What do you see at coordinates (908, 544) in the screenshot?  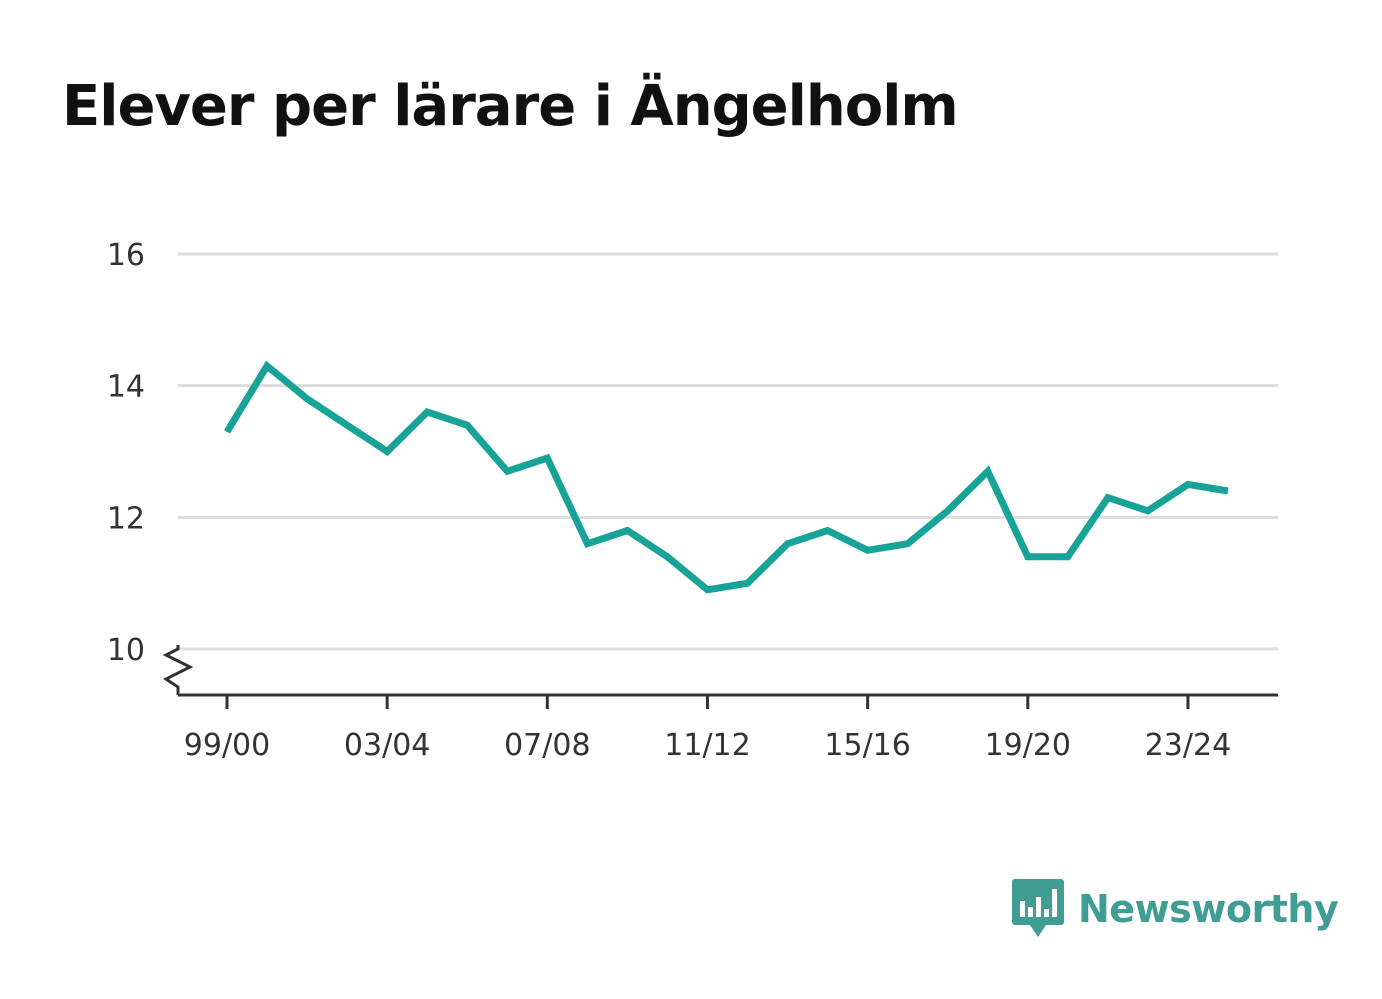 I see `data-point-16/17` at bounding box center [908, 544].